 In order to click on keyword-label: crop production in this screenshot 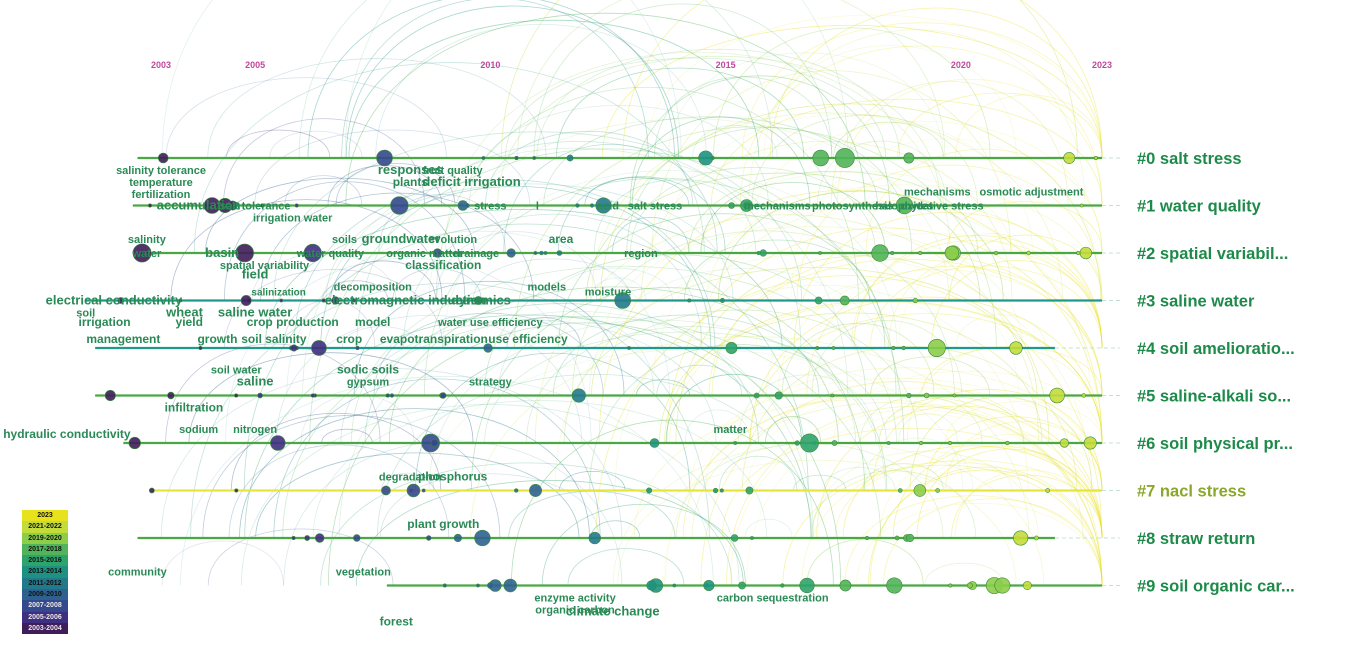, I will do `click(293, 322)`.